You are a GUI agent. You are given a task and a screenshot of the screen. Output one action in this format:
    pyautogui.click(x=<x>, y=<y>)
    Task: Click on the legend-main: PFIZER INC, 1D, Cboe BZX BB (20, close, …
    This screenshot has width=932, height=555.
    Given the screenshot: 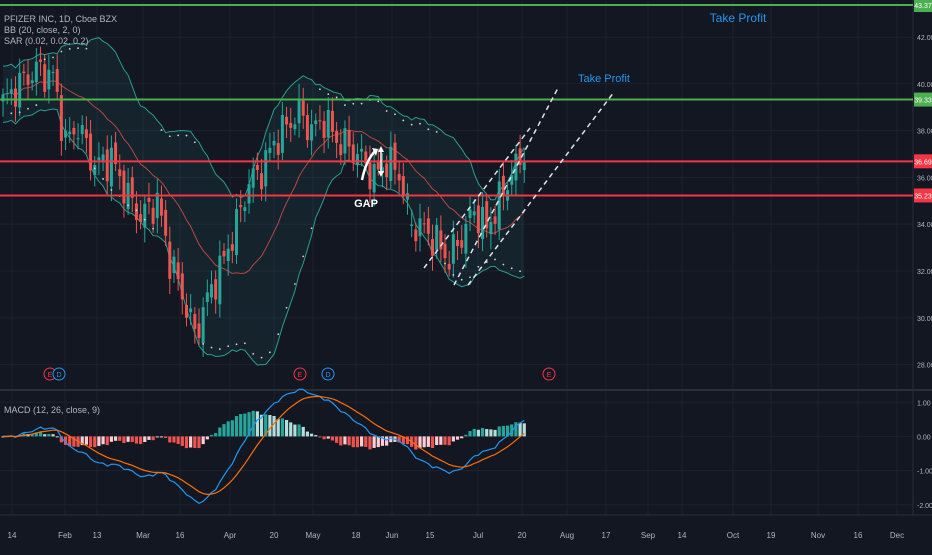 What is the action you would take?
    pyautogui.click(x=60, y=30)
    